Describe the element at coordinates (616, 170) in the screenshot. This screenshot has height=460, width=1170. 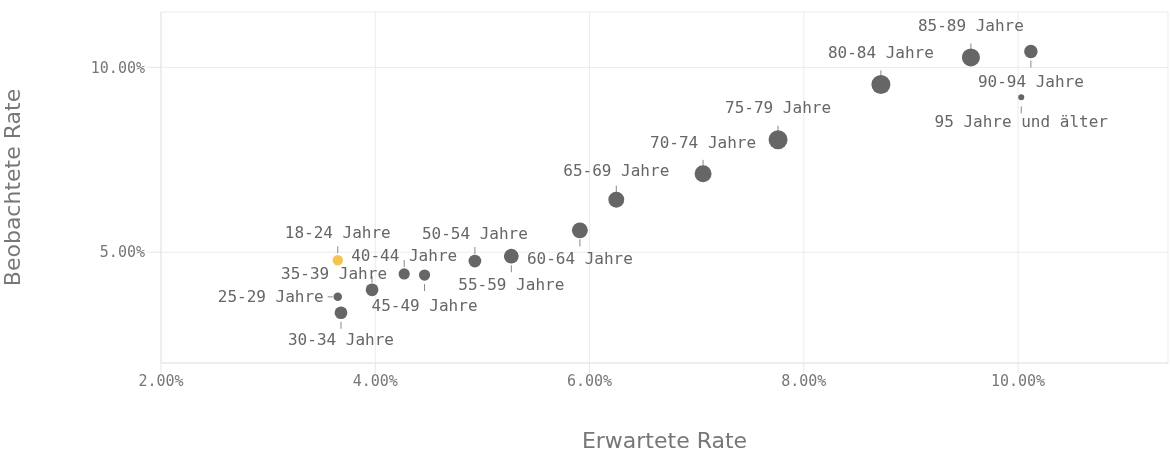
I see `annotation: 65-69 Jahre` at that location.